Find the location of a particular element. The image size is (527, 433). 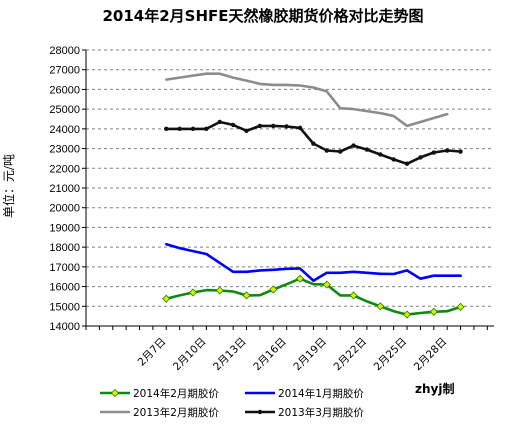

y-tick-label: 22000 is located at coordinates (64, 169).